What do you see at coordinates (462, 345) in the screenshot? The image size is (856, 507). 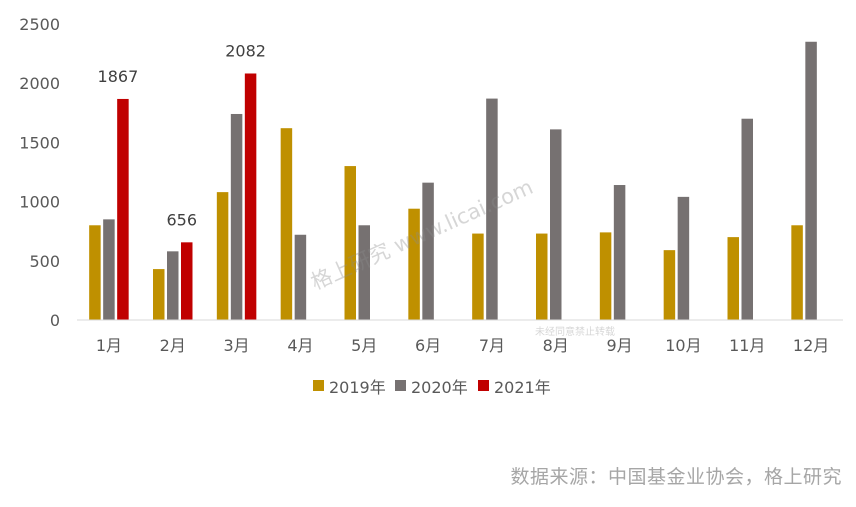 I see `x-axis: 1月 2月 3月 4月 5月 6月 7月 8月 9月 10月 11月 12月` at bounding box center [462, 345].